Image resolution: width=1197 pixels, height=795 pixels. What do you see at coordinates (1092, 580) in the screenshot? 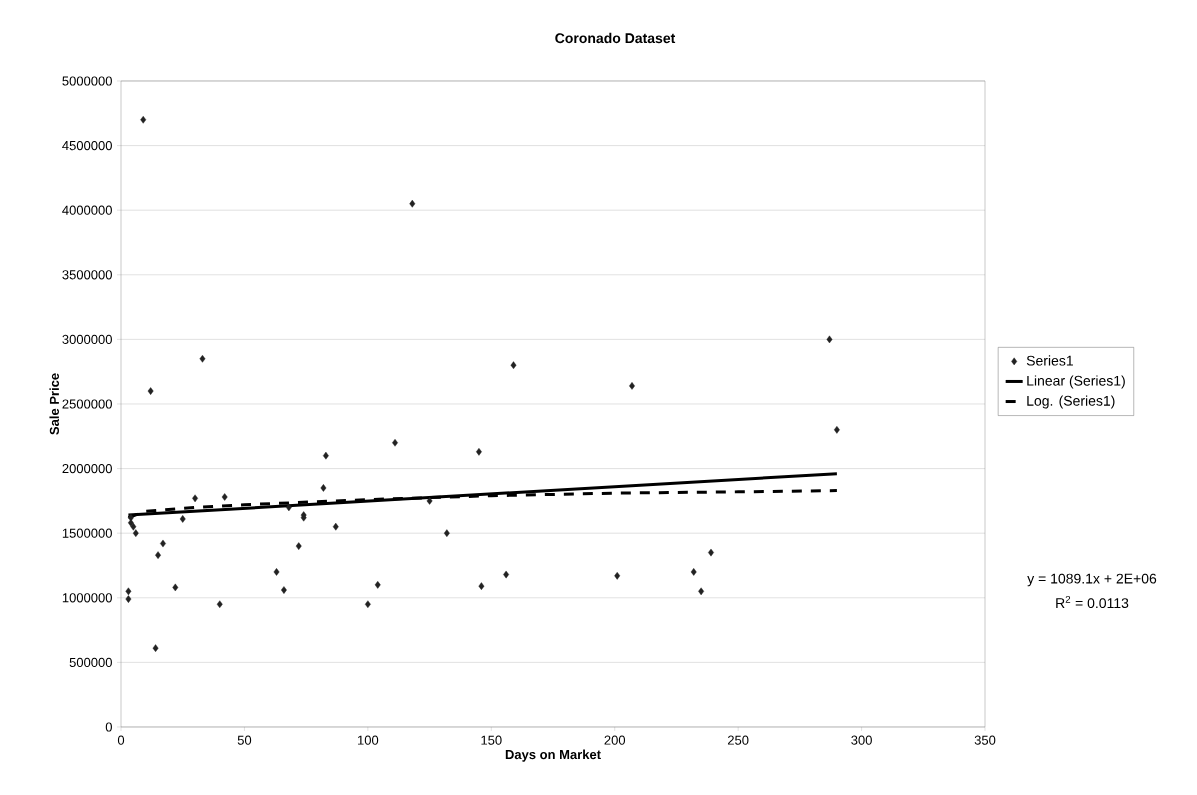
I see `text: y = 1089.1x + 2E+06` at bounding box center [1092, 580].